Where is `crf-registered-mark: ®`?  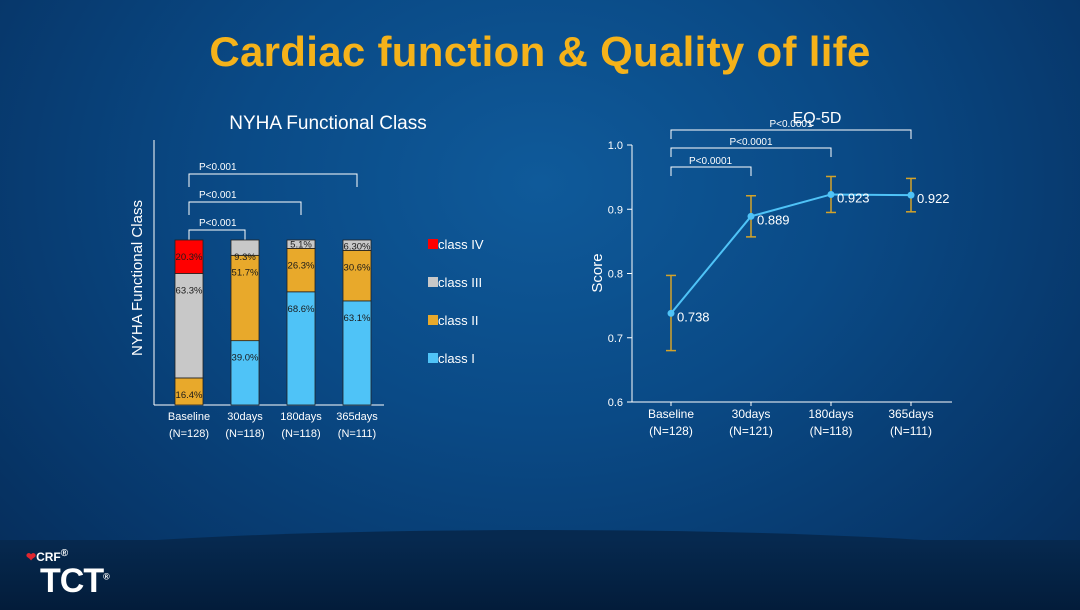 crf-registered-mark: ® is located at coordinates (64, 553).